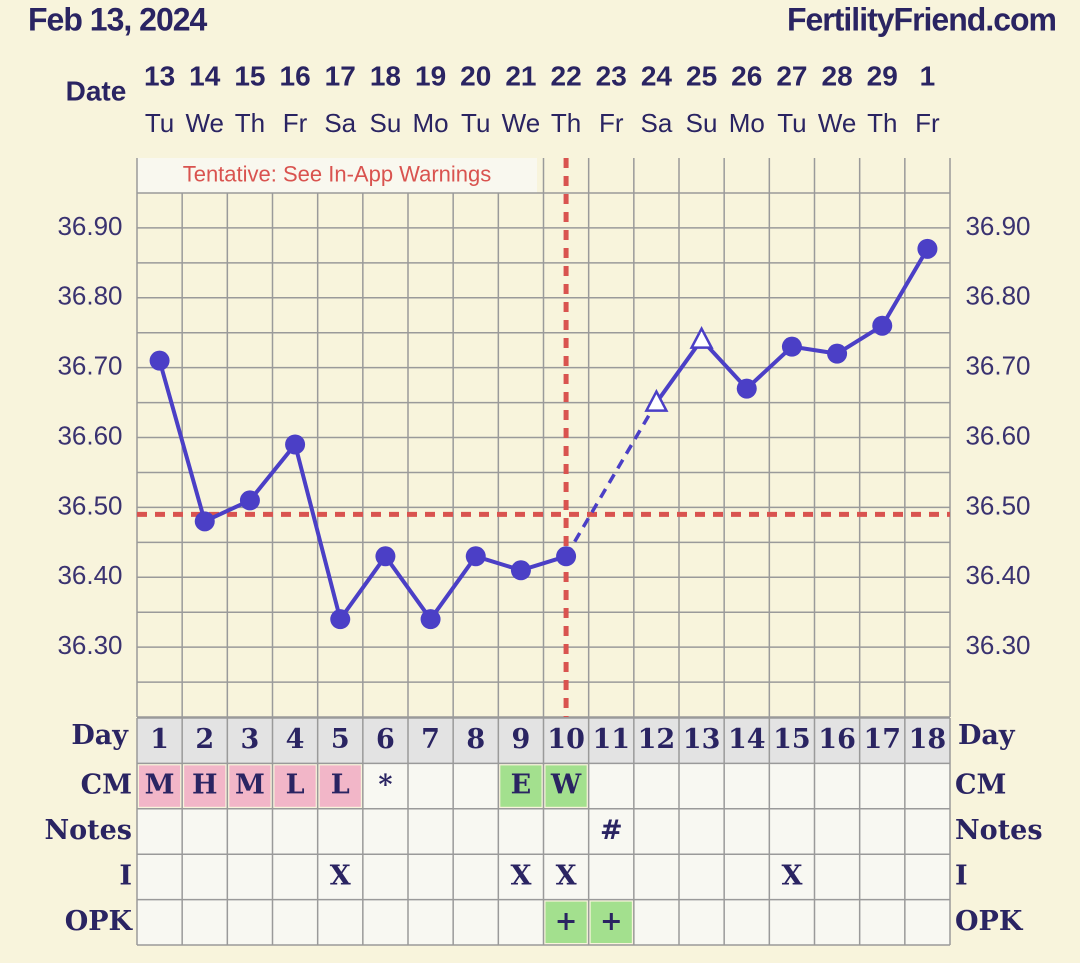 The height and width of the screenshot is (963, 1080). I want to click on day-number: 15, so click(792, 739).